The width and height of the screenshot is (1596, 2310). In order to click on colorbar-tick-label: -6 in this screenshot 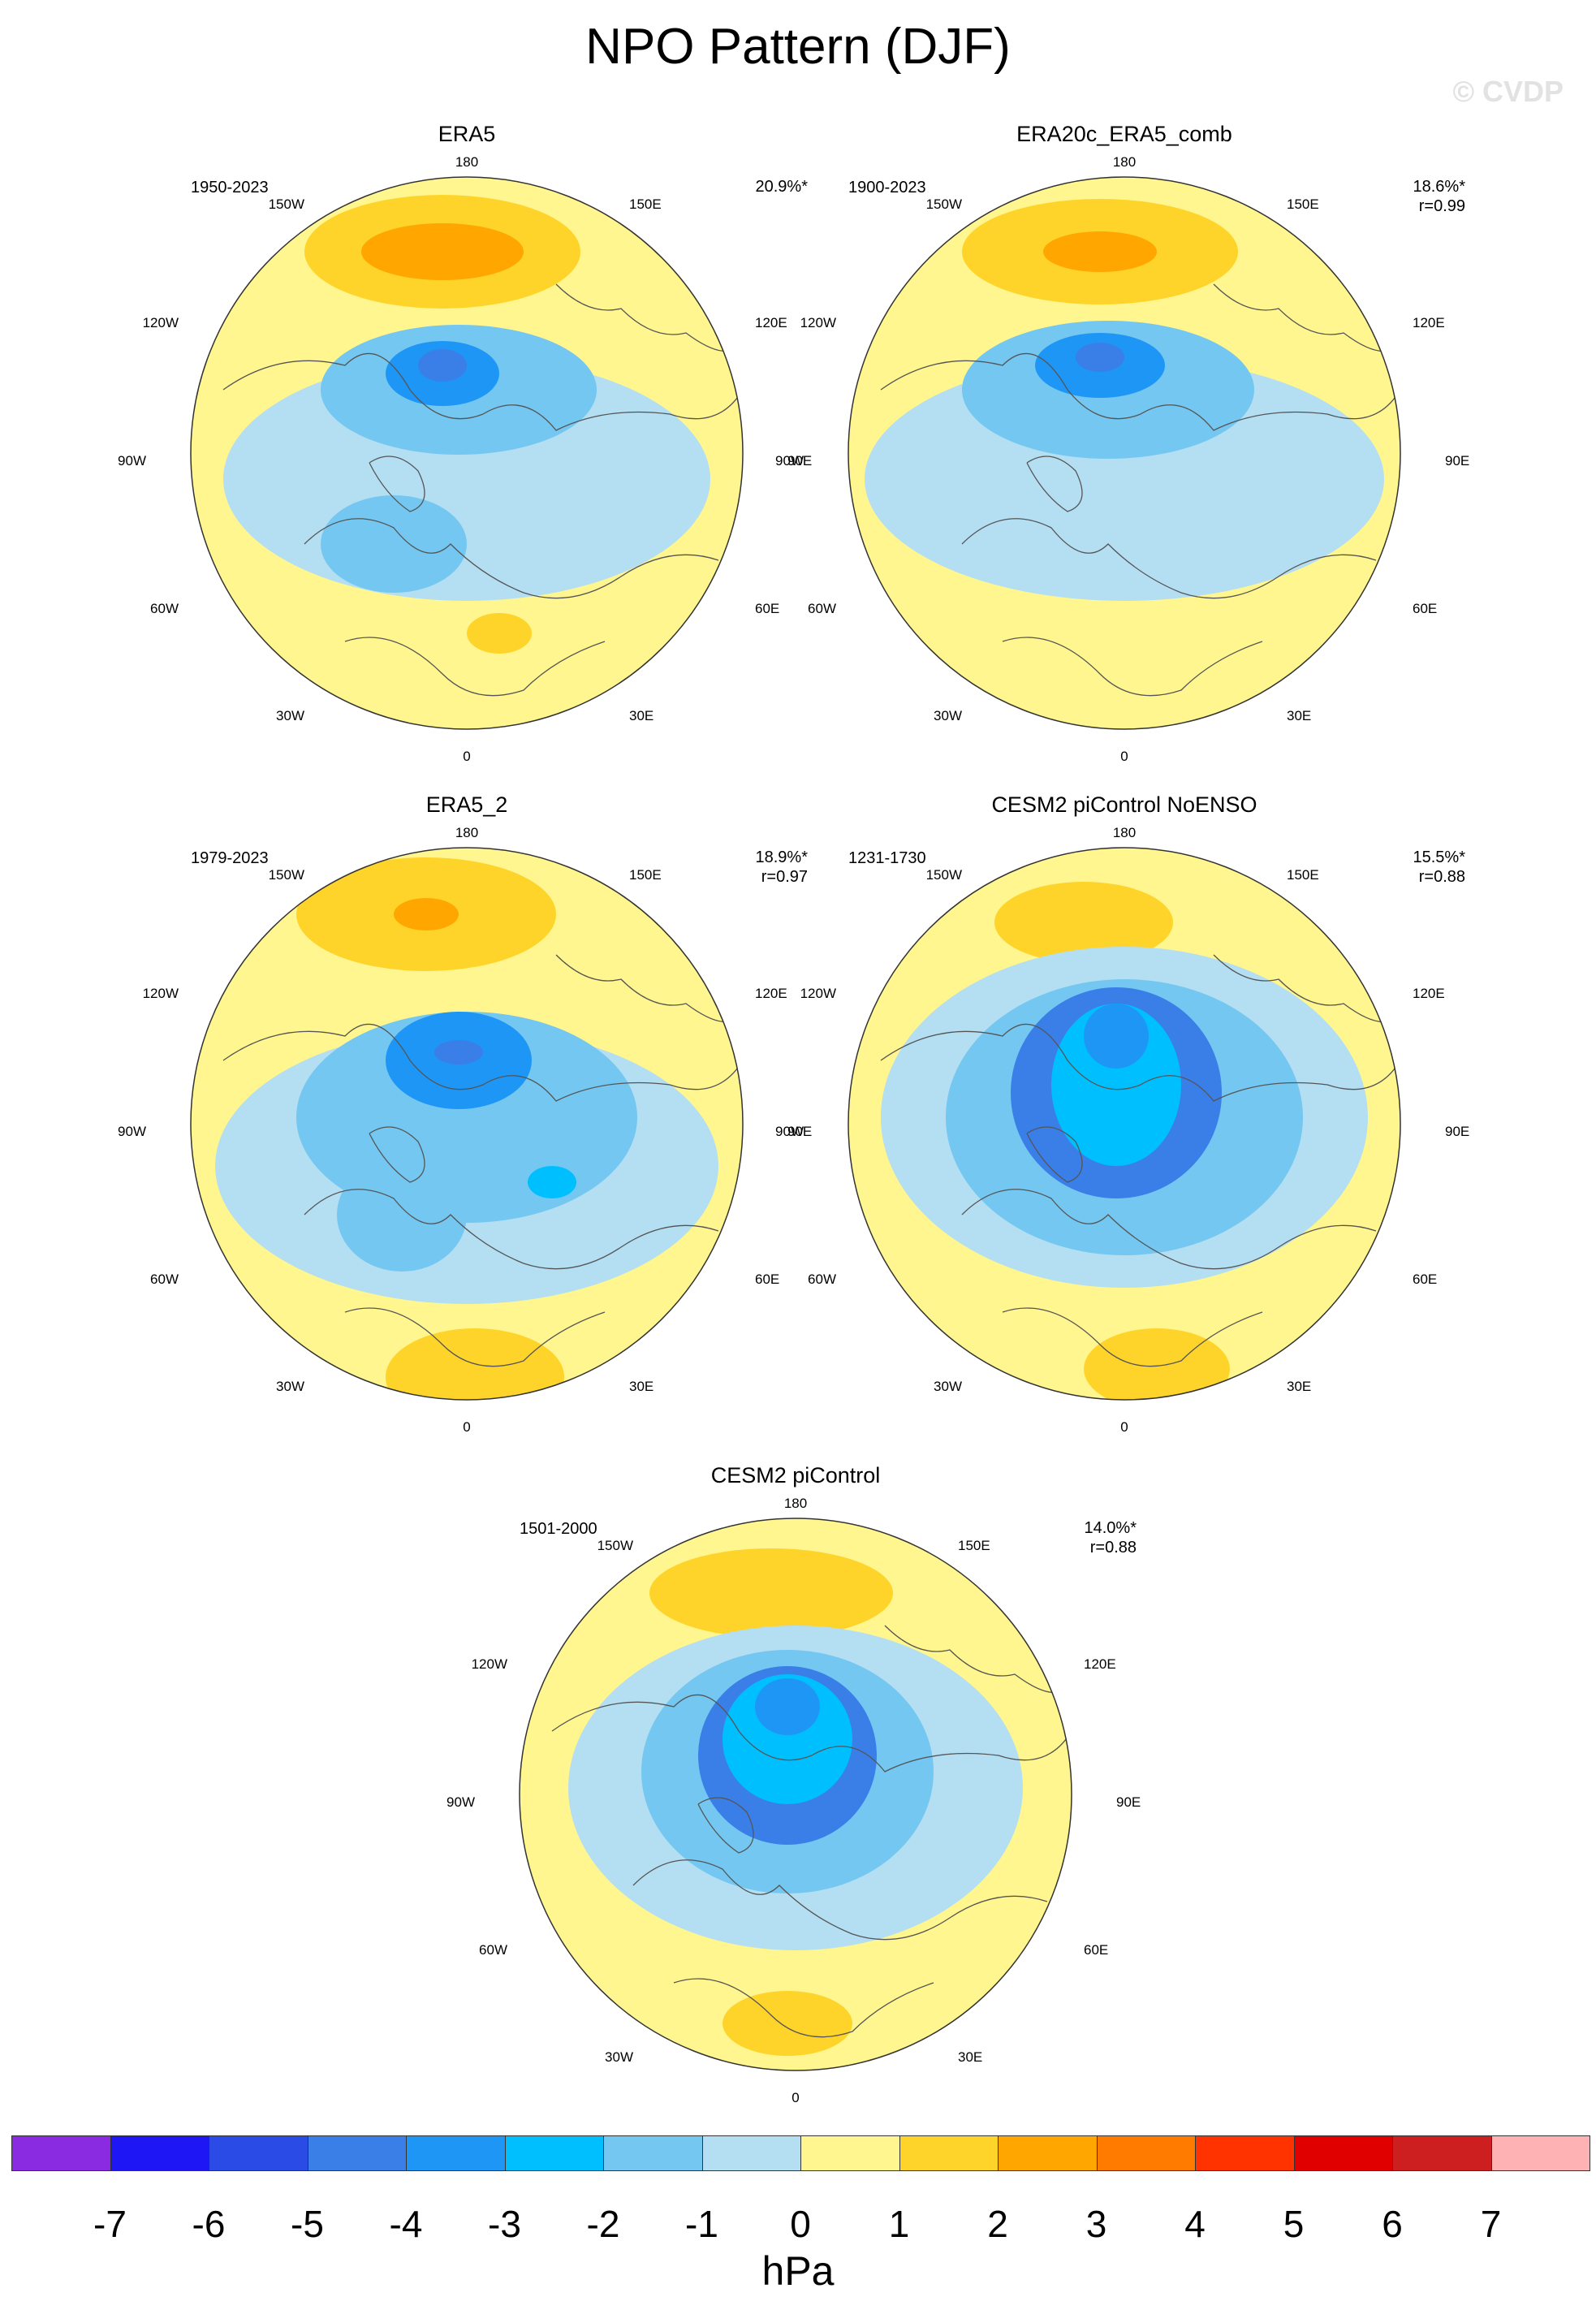, I will do `click(209, 2224)`.